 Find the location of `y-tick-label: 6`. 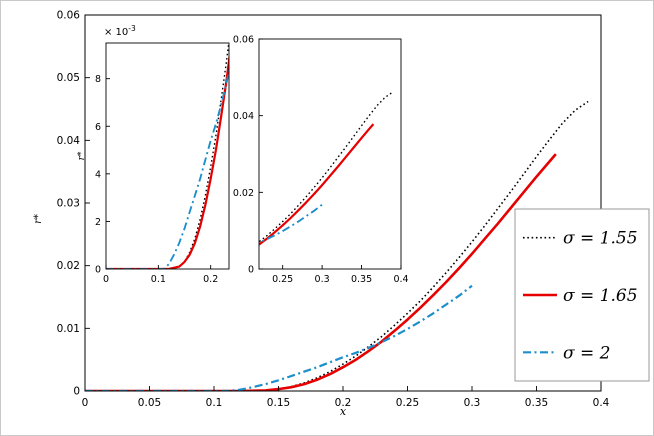

y-tick-label: 6 is located at coordinates (98, 127).